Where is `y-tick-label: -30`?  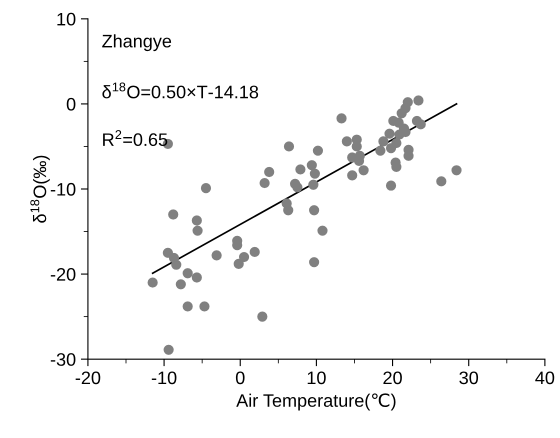 y-tick-label: -30 is located at coordinates (63, 359).